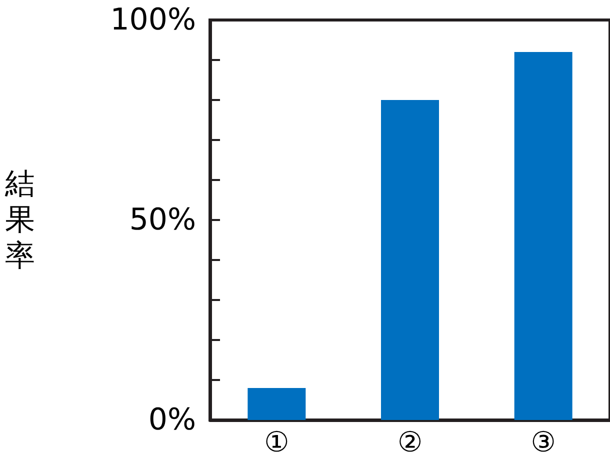 The height and width of the screenshot is (466, 610). Describe the element at coordinates (153, 20) in the screenshot. I see `y-tick-label: 100%` at that location.